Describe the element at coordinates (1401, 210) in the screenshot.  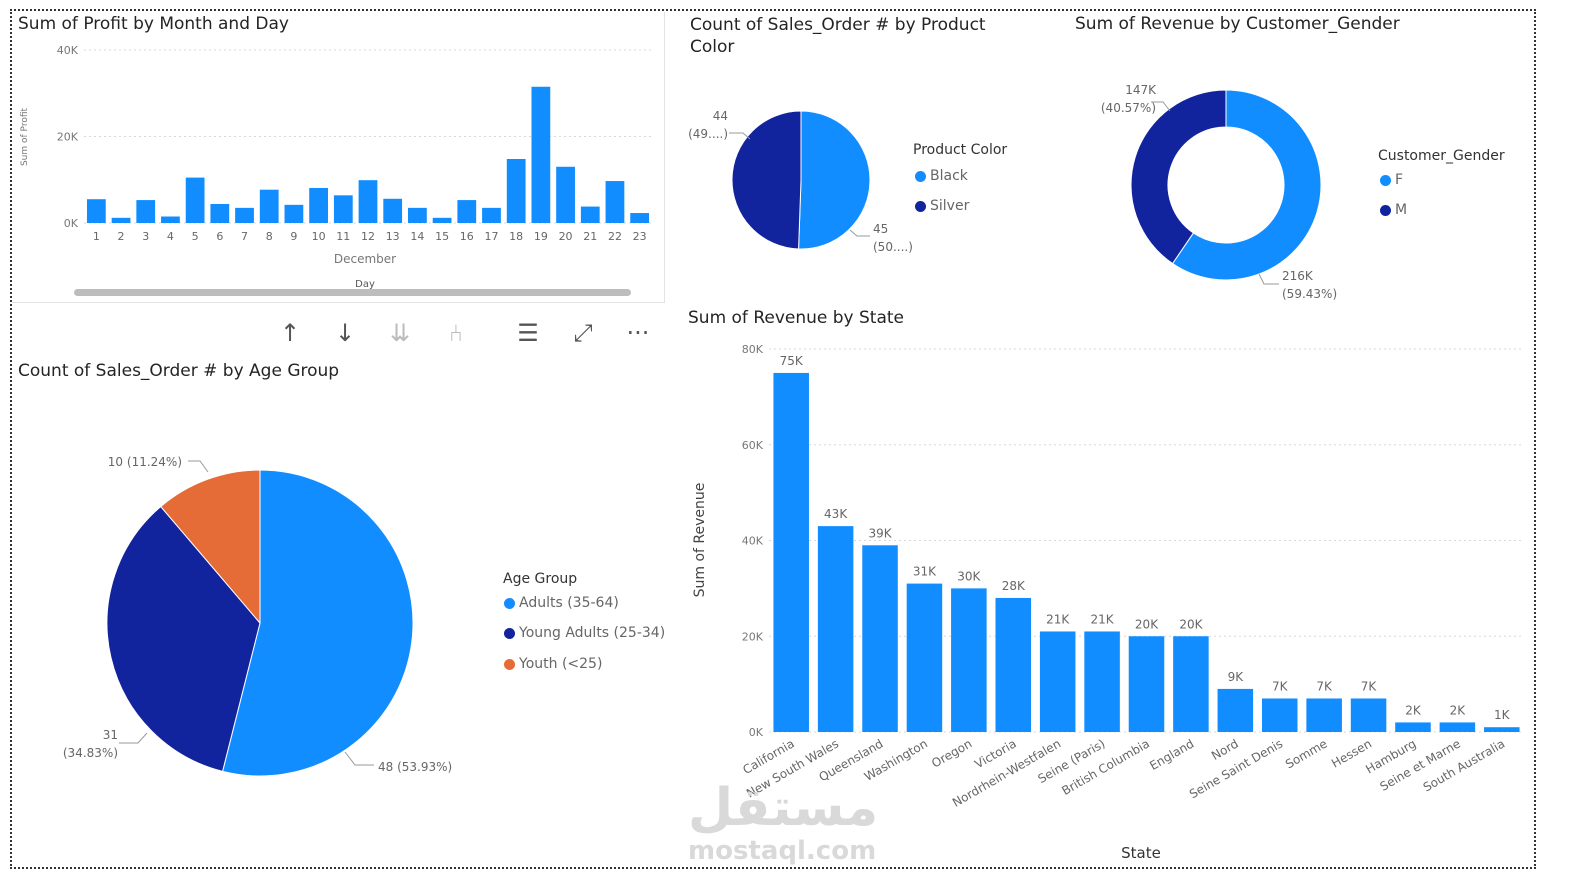
I see `legend-label: M` at that location.